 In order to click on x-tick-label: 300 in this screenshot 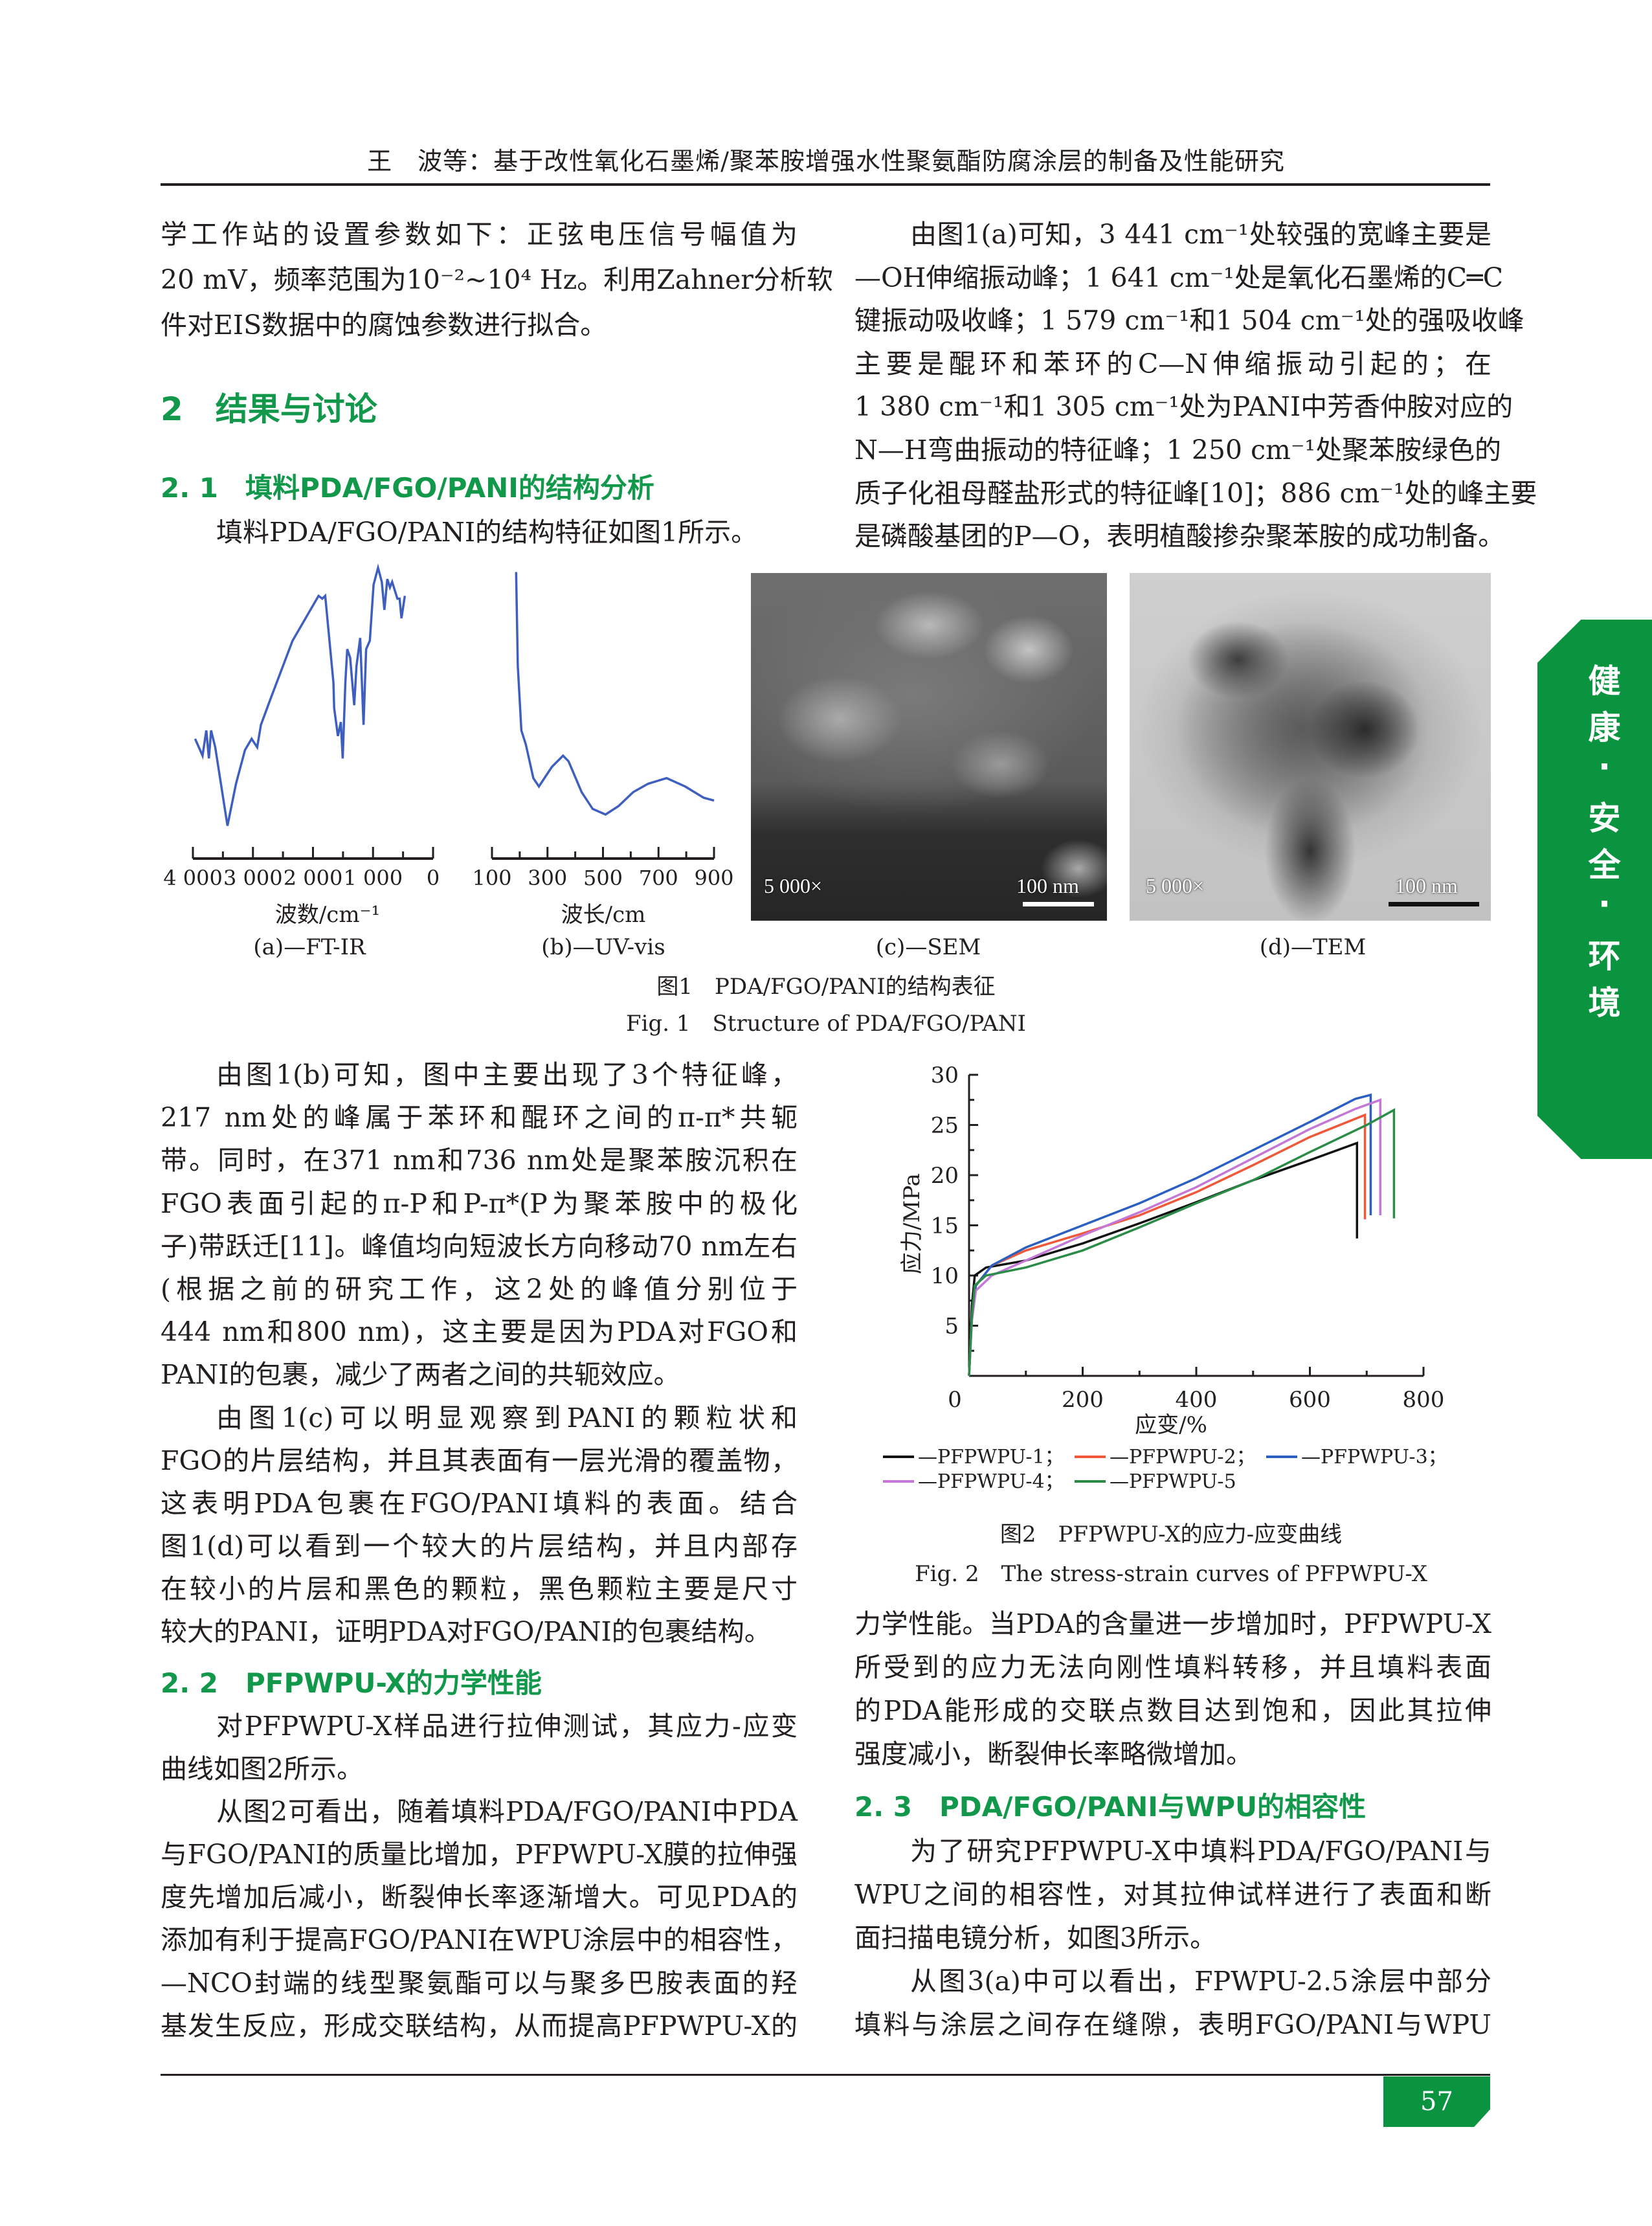, I will do `click(547, 878)`.